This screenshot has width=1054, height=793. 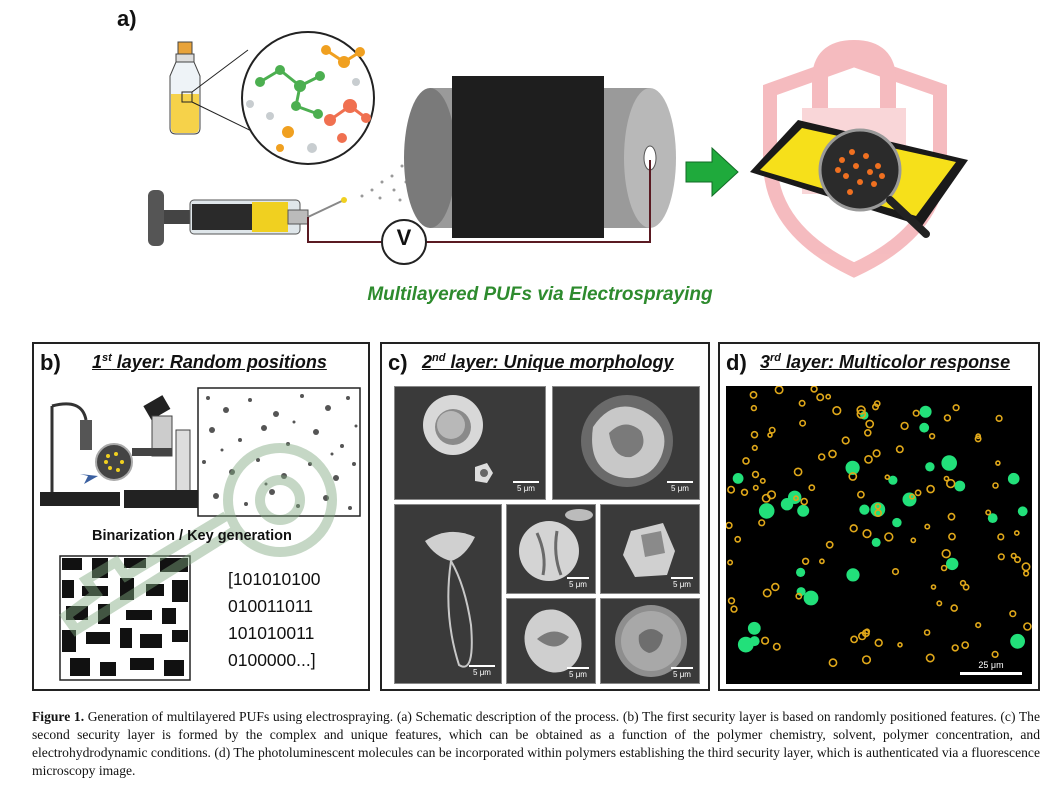 What do you see at coordinates (247, 218) in the screenshot?
I see `syringe-icon` at bounding box center [247, 218].